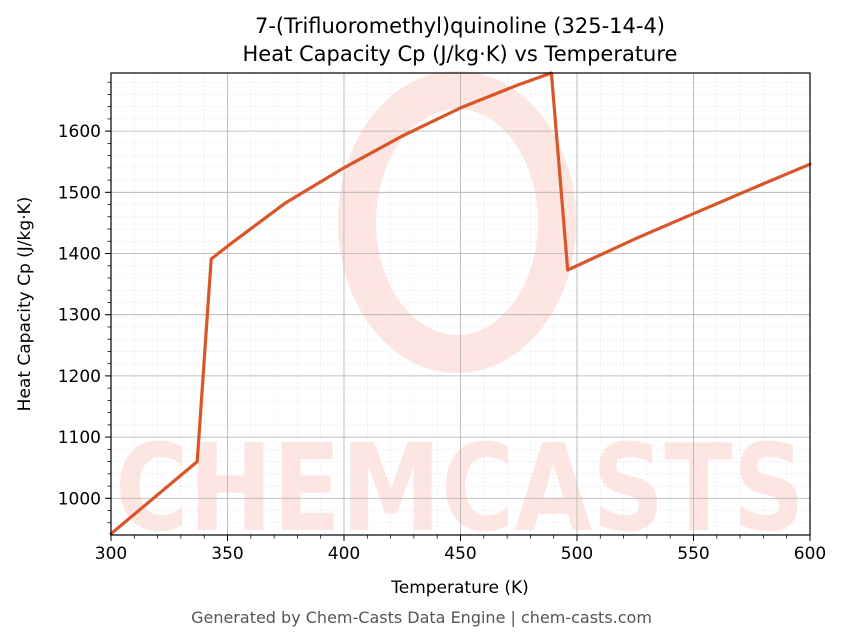 This screenshot has height=644, width=843. What do you see at coordinates (460, 26) in the screenshot?
I see `chart-title: 7-(Trifluoromethyl)quinoline (325-14-4)` at bounding box center [460, 26].